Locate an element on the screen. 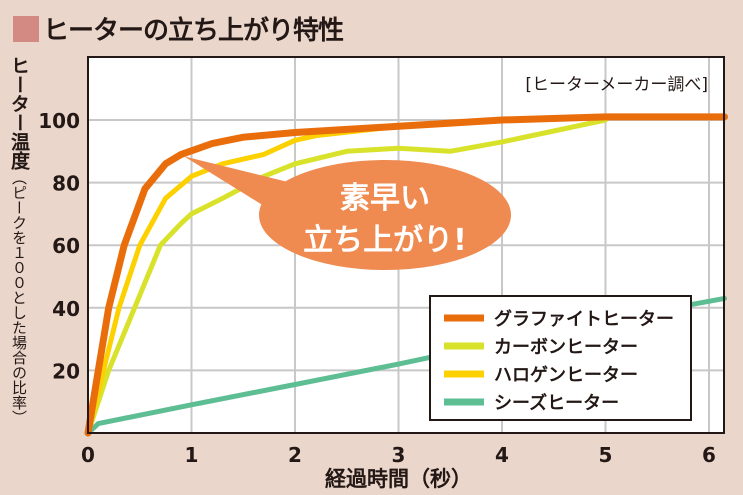 The height and width of the screenshot is (495, 743). x-tick-label: 5 is located at coordinates (606, 455).